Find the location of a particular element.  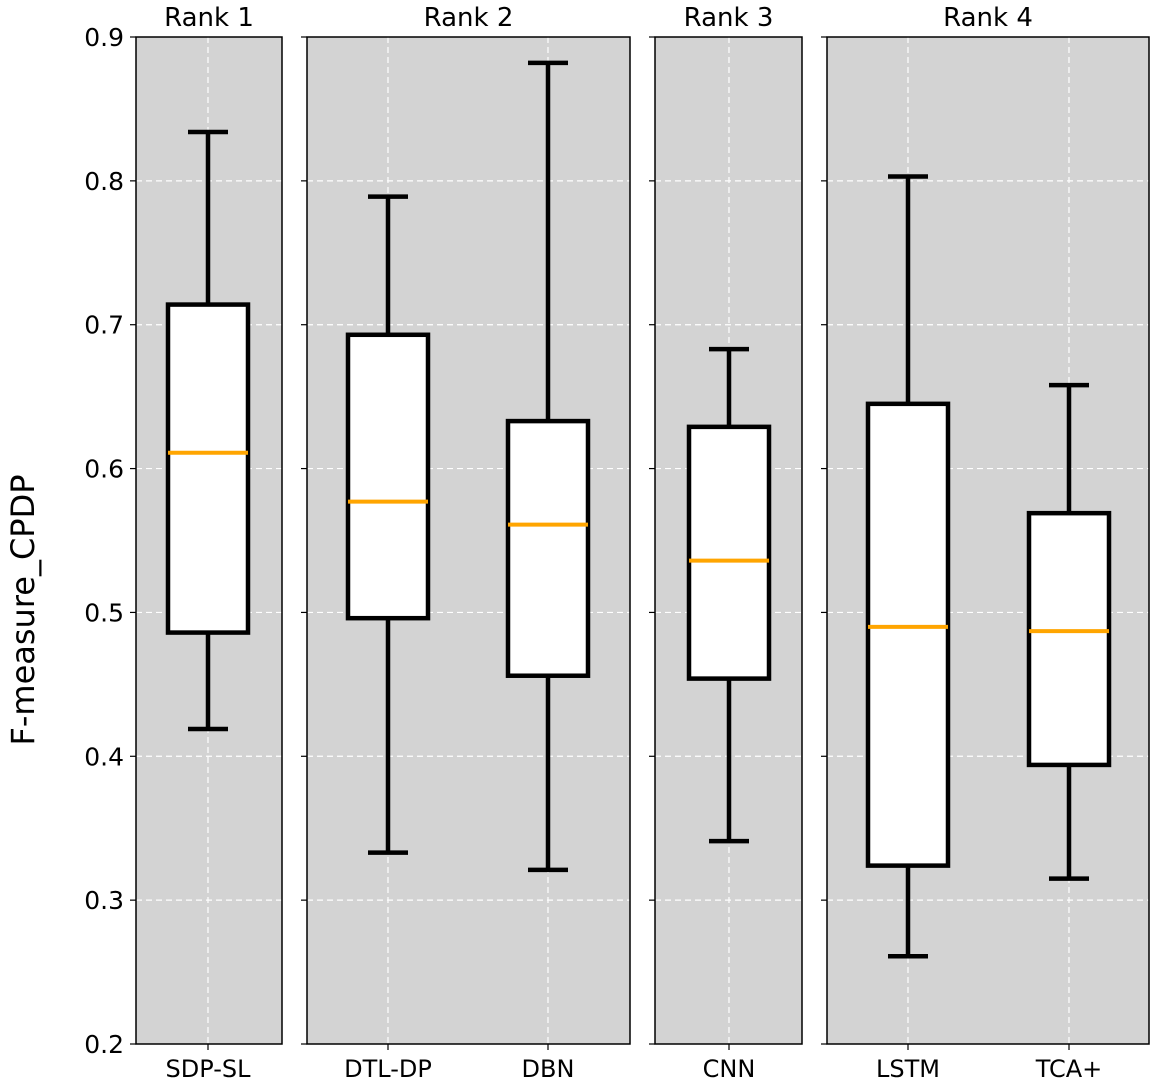

y-tick-label: 0.8 is located at coordinates (104, 181).